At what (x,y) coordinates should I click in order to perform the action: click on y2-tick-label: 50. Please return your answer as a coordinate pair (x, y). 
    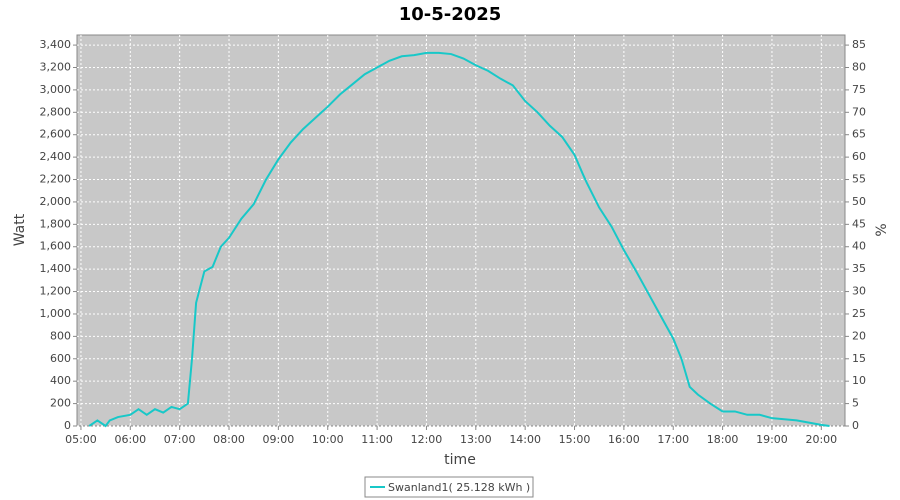
    Looking at the image, I should click on (859, 201).